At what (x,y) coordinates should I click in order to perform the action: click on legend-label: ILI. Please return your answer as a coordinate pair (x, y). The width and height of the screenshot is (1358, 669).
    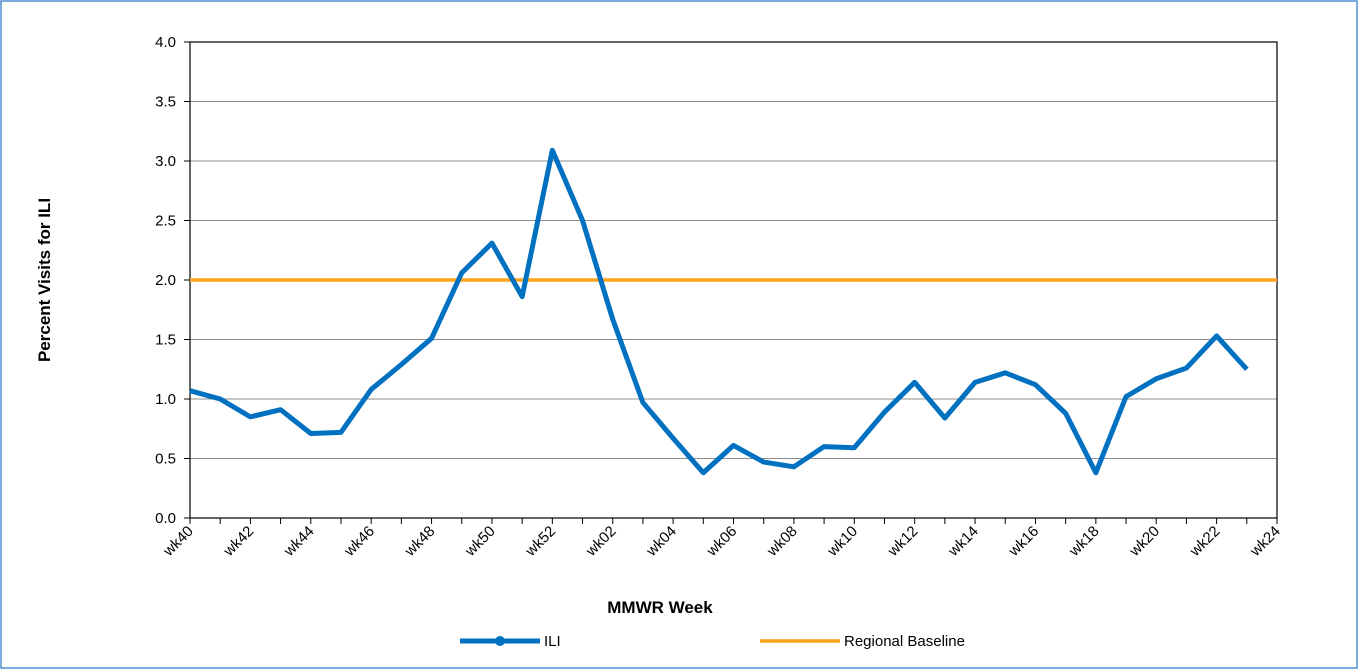
    Looking at the image, I should click on (552, 641).